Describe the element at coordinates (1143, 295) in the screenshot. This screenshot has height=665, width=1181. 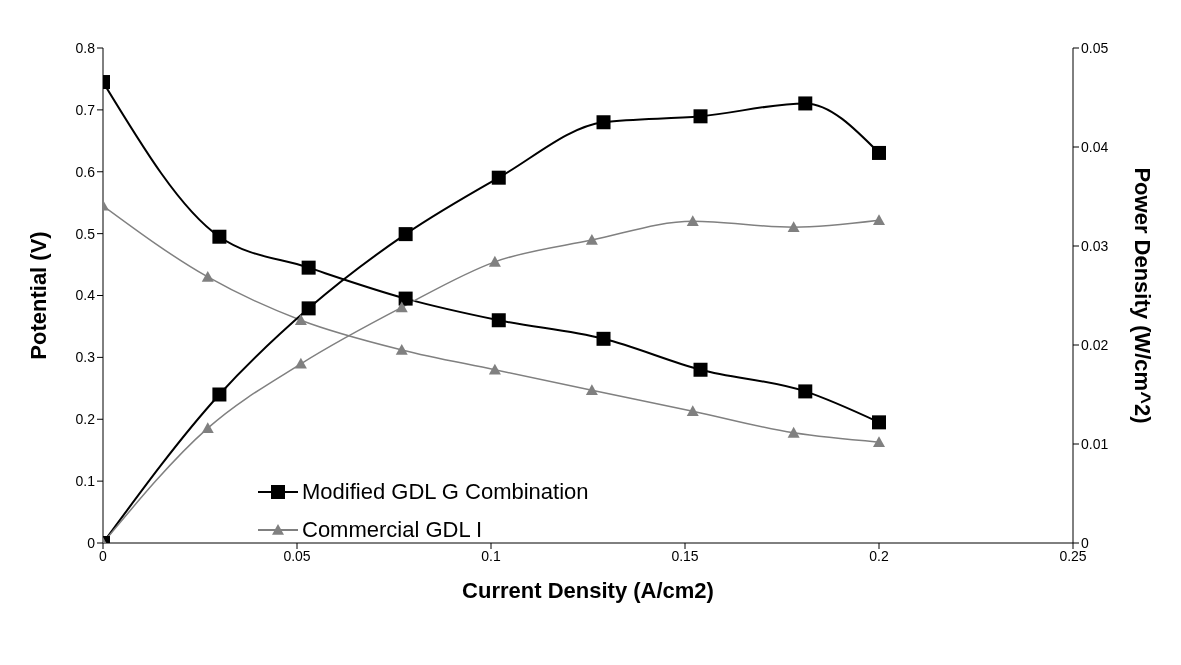
I see `y2-axis-title: Power Density (W/cm^2)` at that location.